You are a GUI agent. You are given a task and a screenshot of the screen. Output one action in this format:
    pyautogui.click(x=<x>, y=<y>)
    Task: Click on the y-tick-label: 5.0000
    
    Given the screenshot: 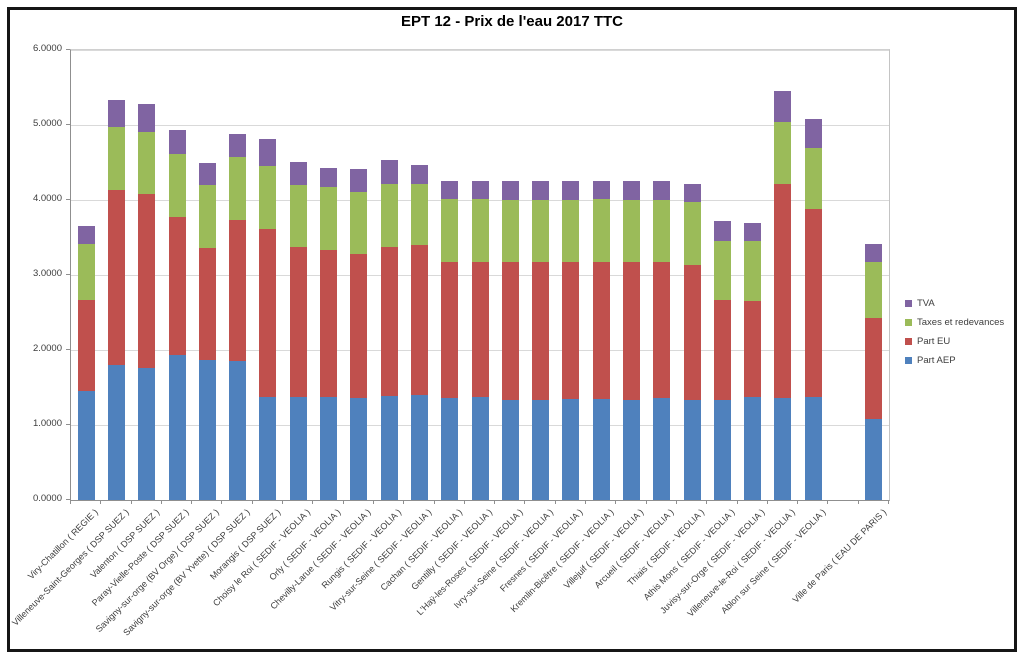 What is the action you would take?
    pyautogui.click(x=47, y=123)
    